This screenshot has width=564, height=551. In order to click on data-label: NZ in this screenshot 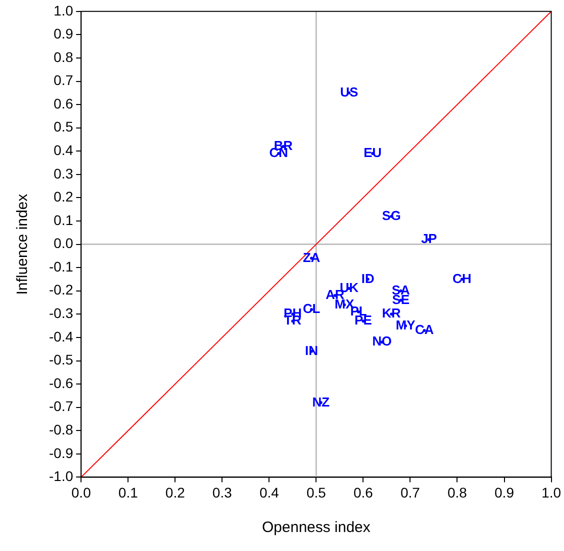, I will do `click(321, 402)`.